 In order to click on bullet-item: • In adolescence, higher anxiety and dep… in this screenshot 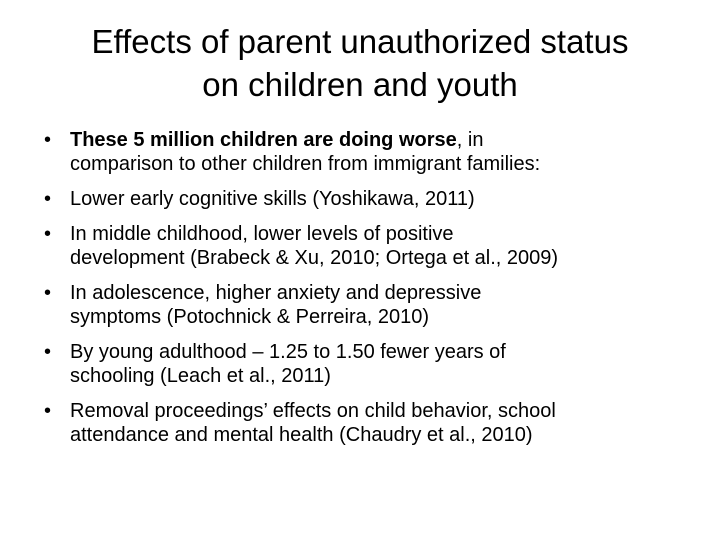, I will do `click(364, 305)`.